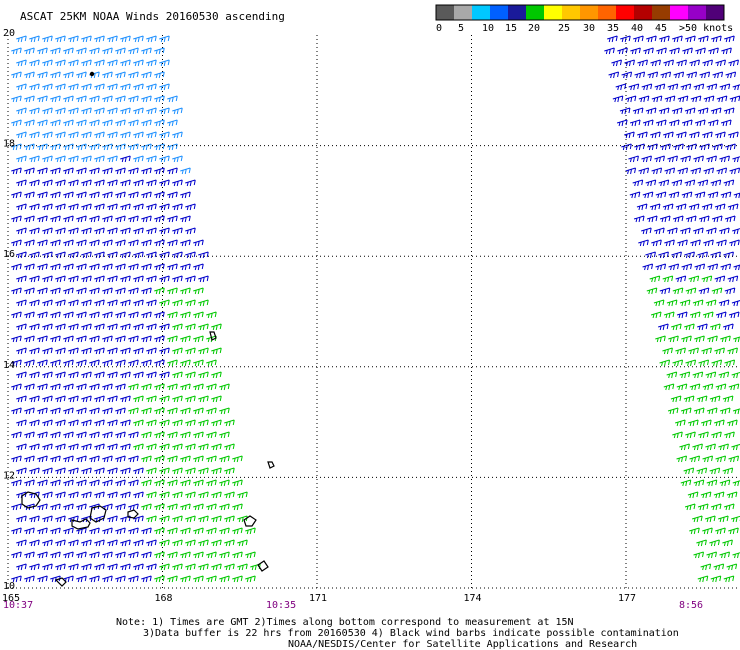 This screenshot has width=740, height=650. I want to click on longitude-labels: 165 168 171 174 177, so click(319, 598).